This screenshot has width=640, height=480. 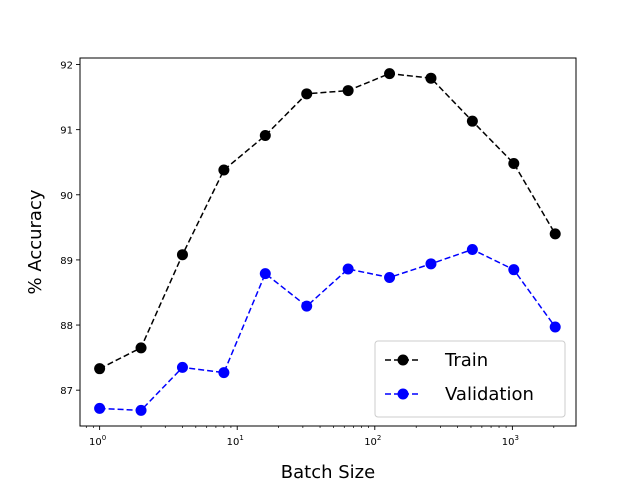 I want to click on x-tick-exponent: 3, so click(x=517, y=438).